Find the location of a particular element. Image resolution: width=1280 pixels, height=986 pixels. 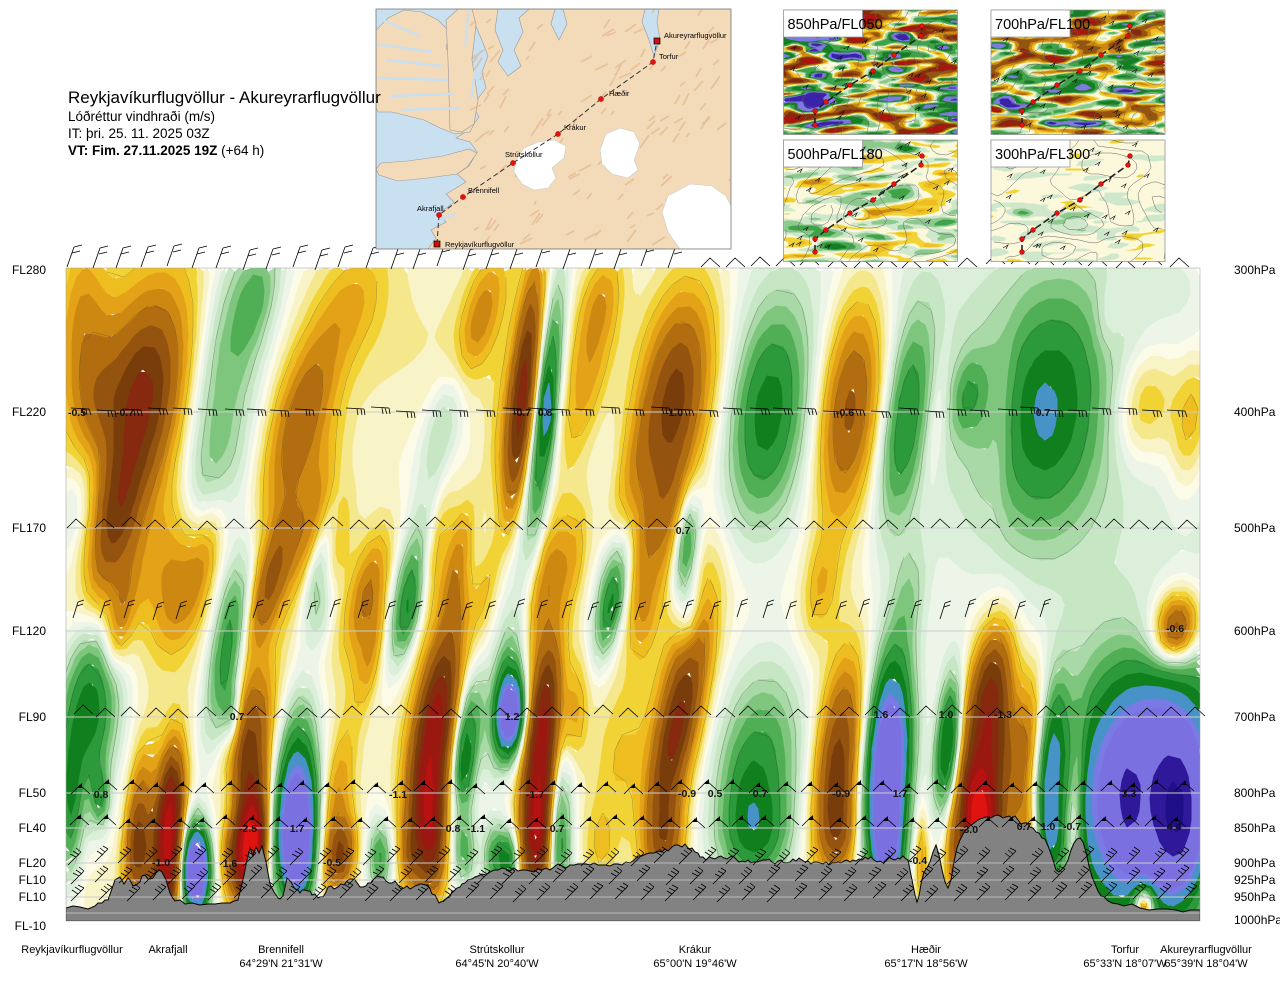

svg-text: 300hPa/FL300 is located at coordinates (1042, 155).